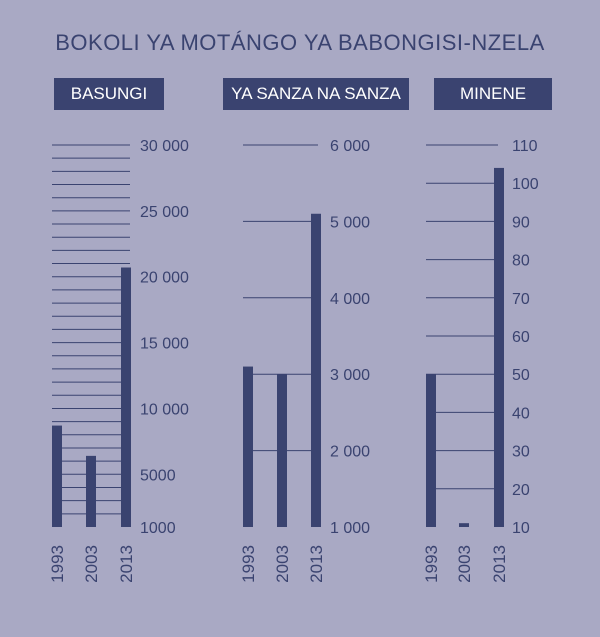  Describe the element at coordinates (525, 146) in the screenshot. I see `tick-label: 110` at that location.